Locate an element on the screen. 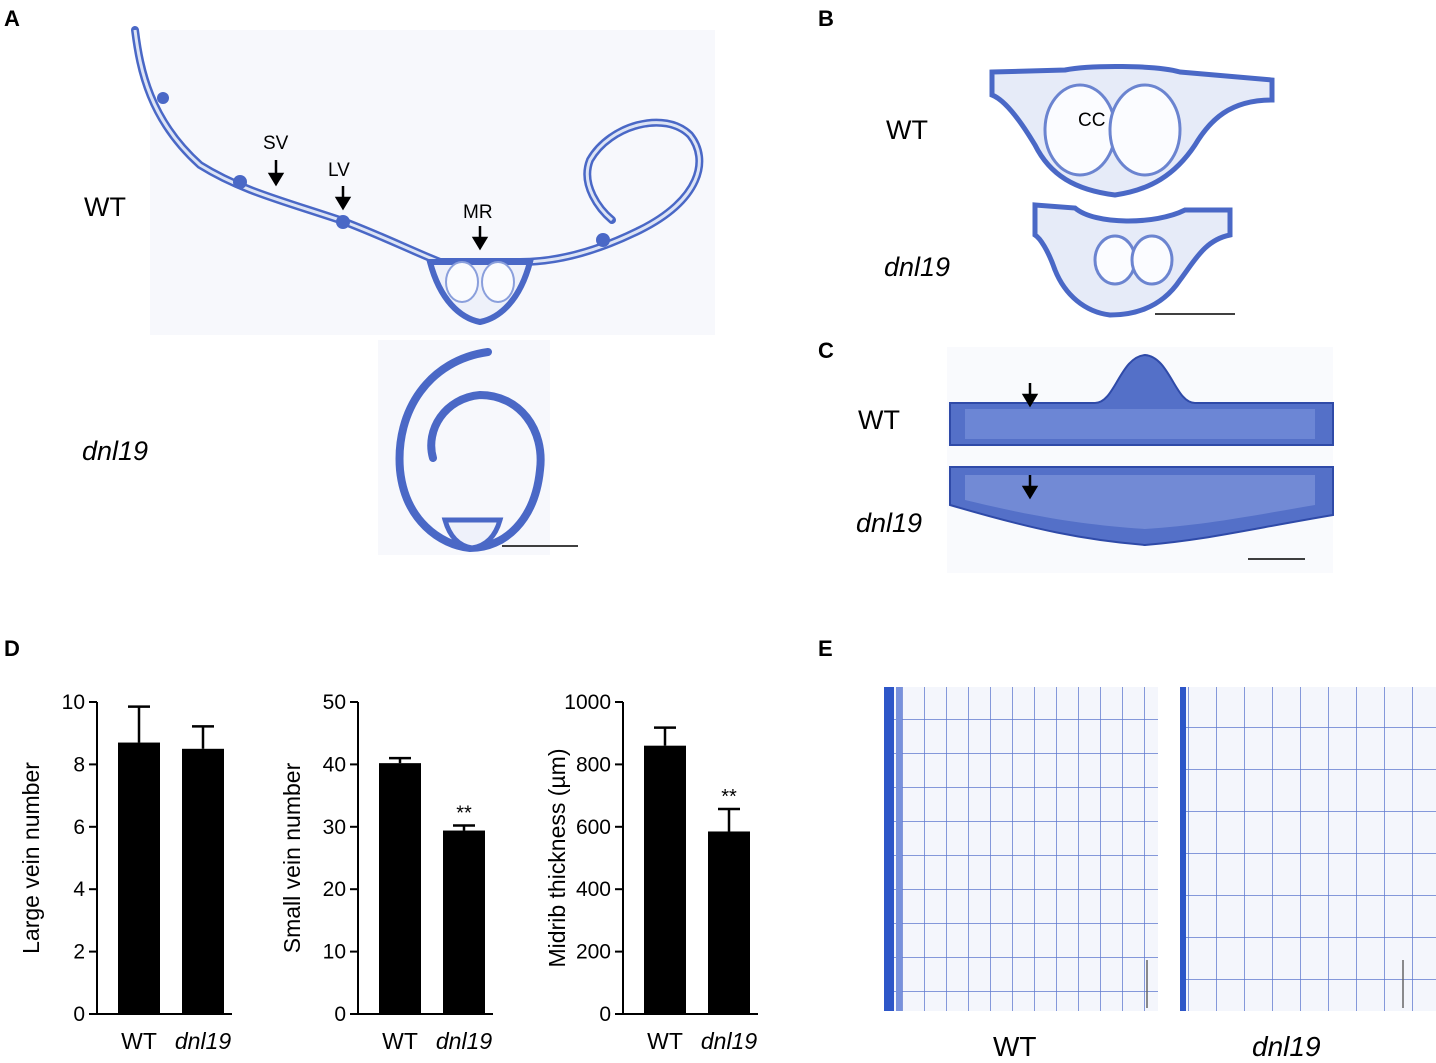  wt-cavity-right is located at coordinates (1145, 130).